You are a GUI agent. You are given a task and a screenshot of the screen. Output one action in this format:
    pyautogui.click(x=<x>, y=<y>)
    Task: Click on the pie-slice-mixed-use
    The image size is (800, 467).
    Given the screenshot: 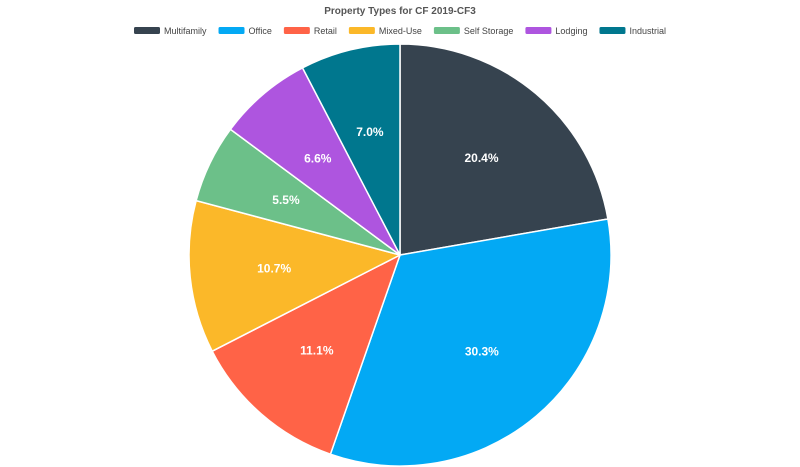 What is the action you would take?
    pyautogui.click(x=295, y=276)
    